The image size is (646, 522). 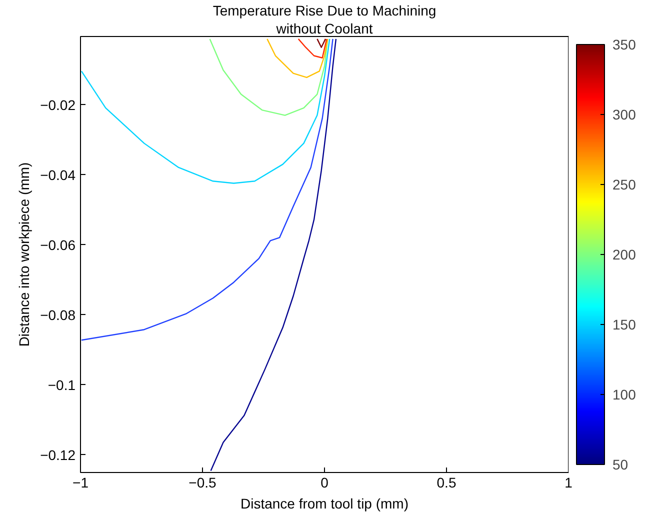 What do you see at coordinates (624, 184) in the screenshot?
I see `color-bar-label: 250` at bounding box center [624, 184].